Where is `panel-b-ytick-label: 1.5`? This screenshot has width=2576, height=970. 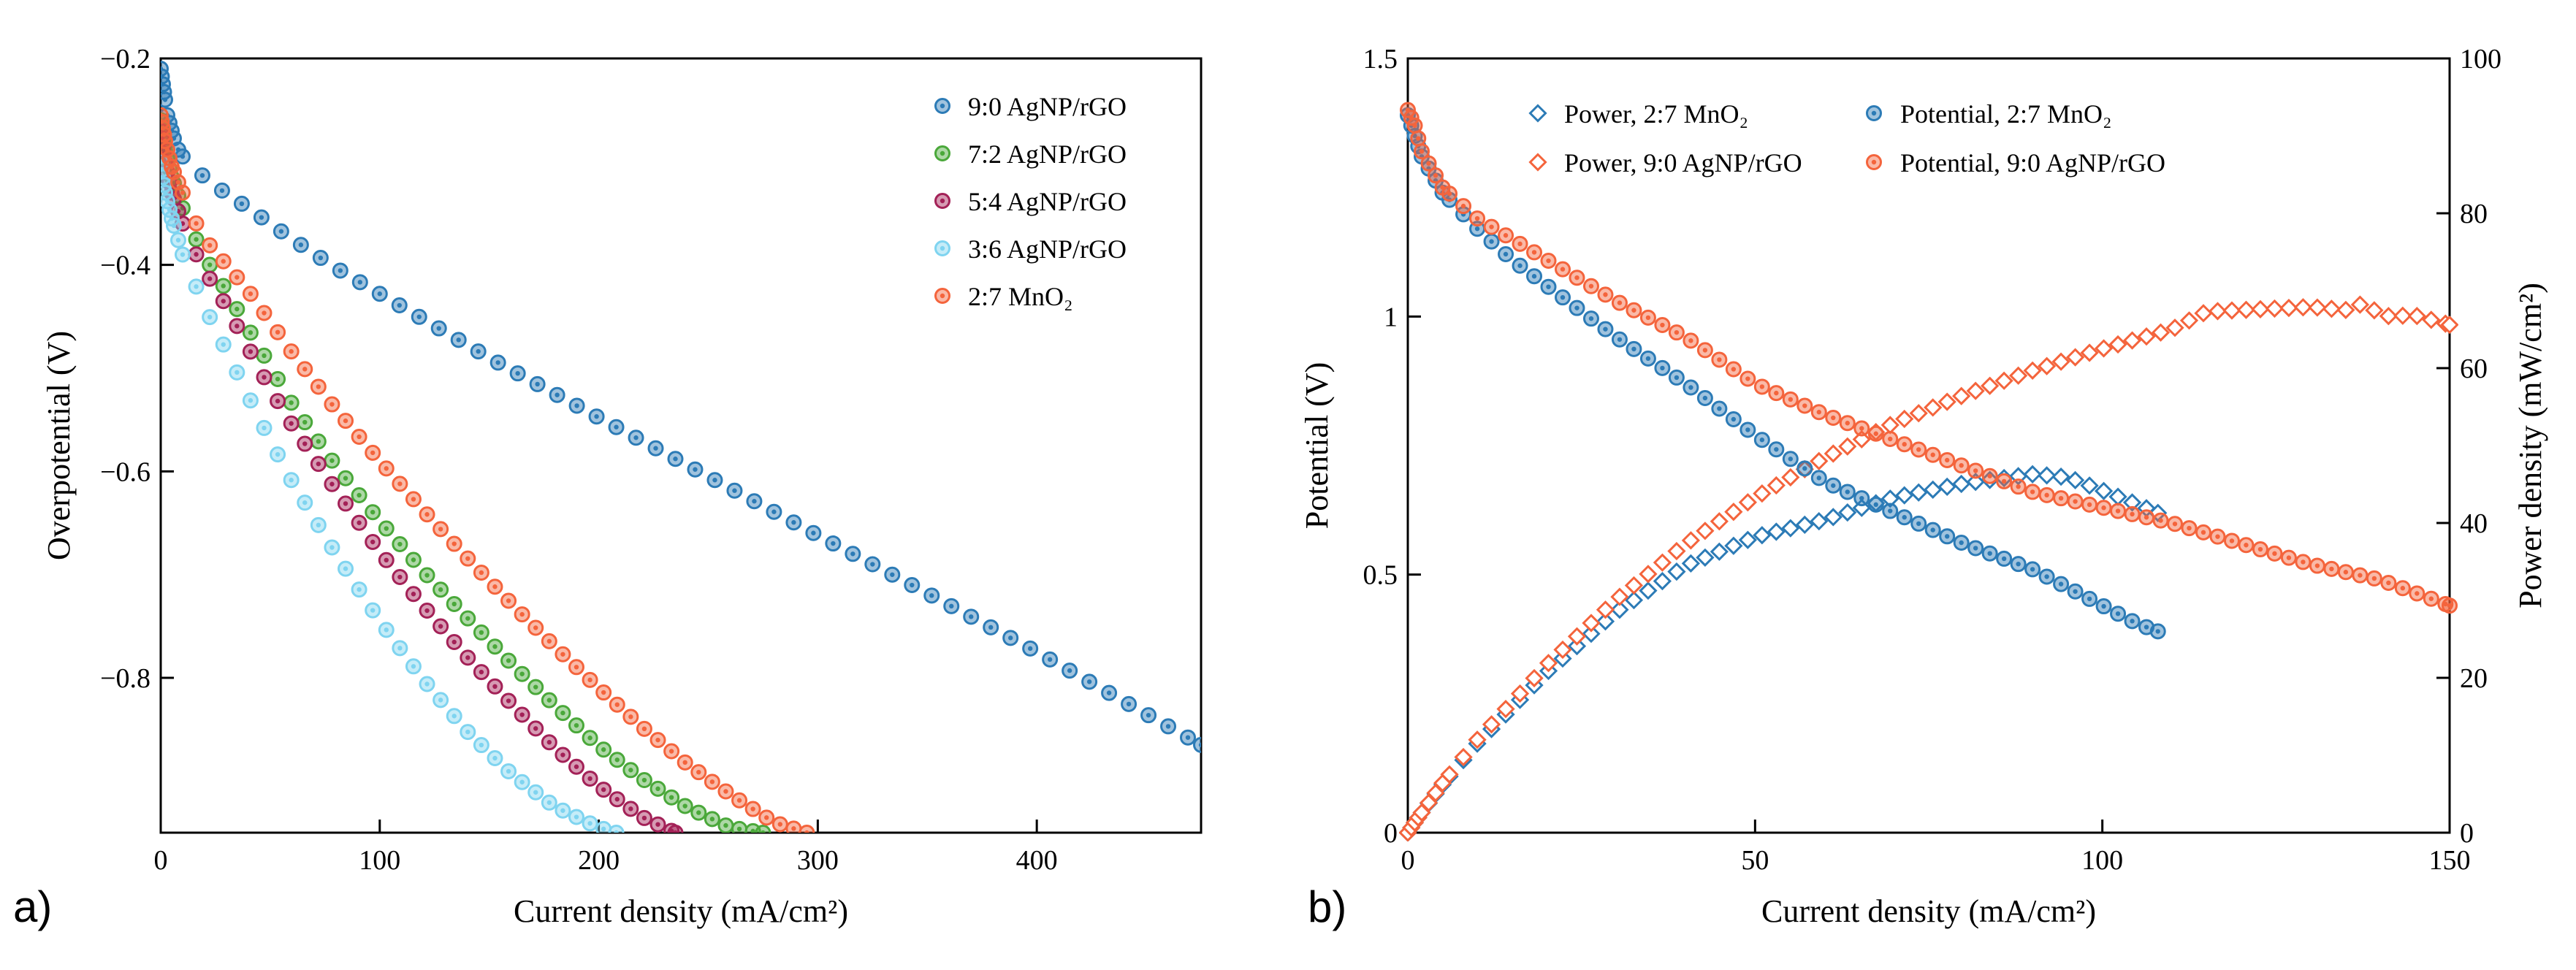 panel-b-ytick-label: 1.5 is located at coordinates (1380, 59).